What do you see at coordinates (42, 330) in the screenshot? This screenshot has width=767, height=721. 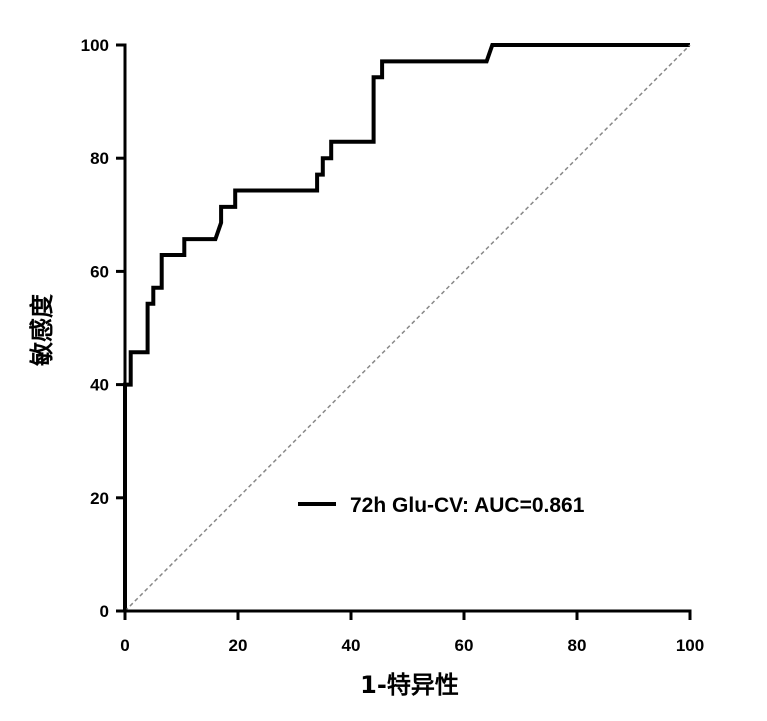 I see `y-axis-title: 敏感度` at bounding box center [42, 330].